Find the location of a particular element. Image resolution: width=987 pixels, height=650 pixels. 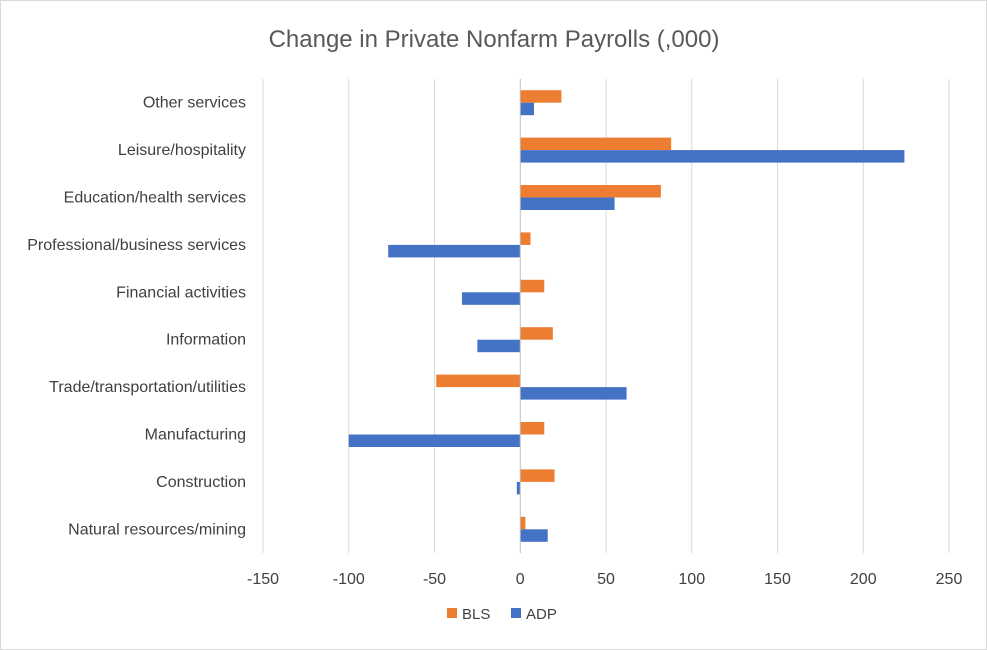

legend-swatch-bls is located at coordinates (452, 613).